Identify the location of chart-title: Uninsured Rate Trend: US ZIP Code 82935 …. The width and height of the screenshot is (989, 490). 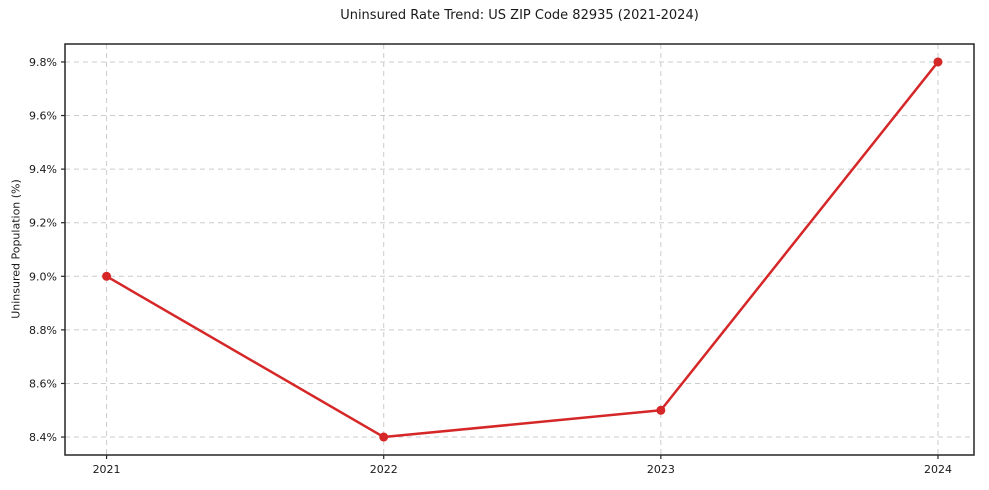
(519, 15).